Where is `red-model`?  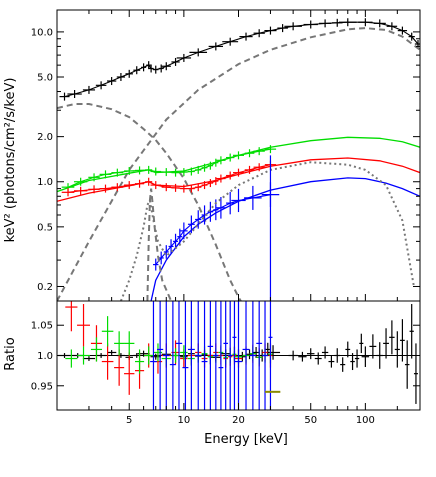
red-model is located at coordinates (238, 179).